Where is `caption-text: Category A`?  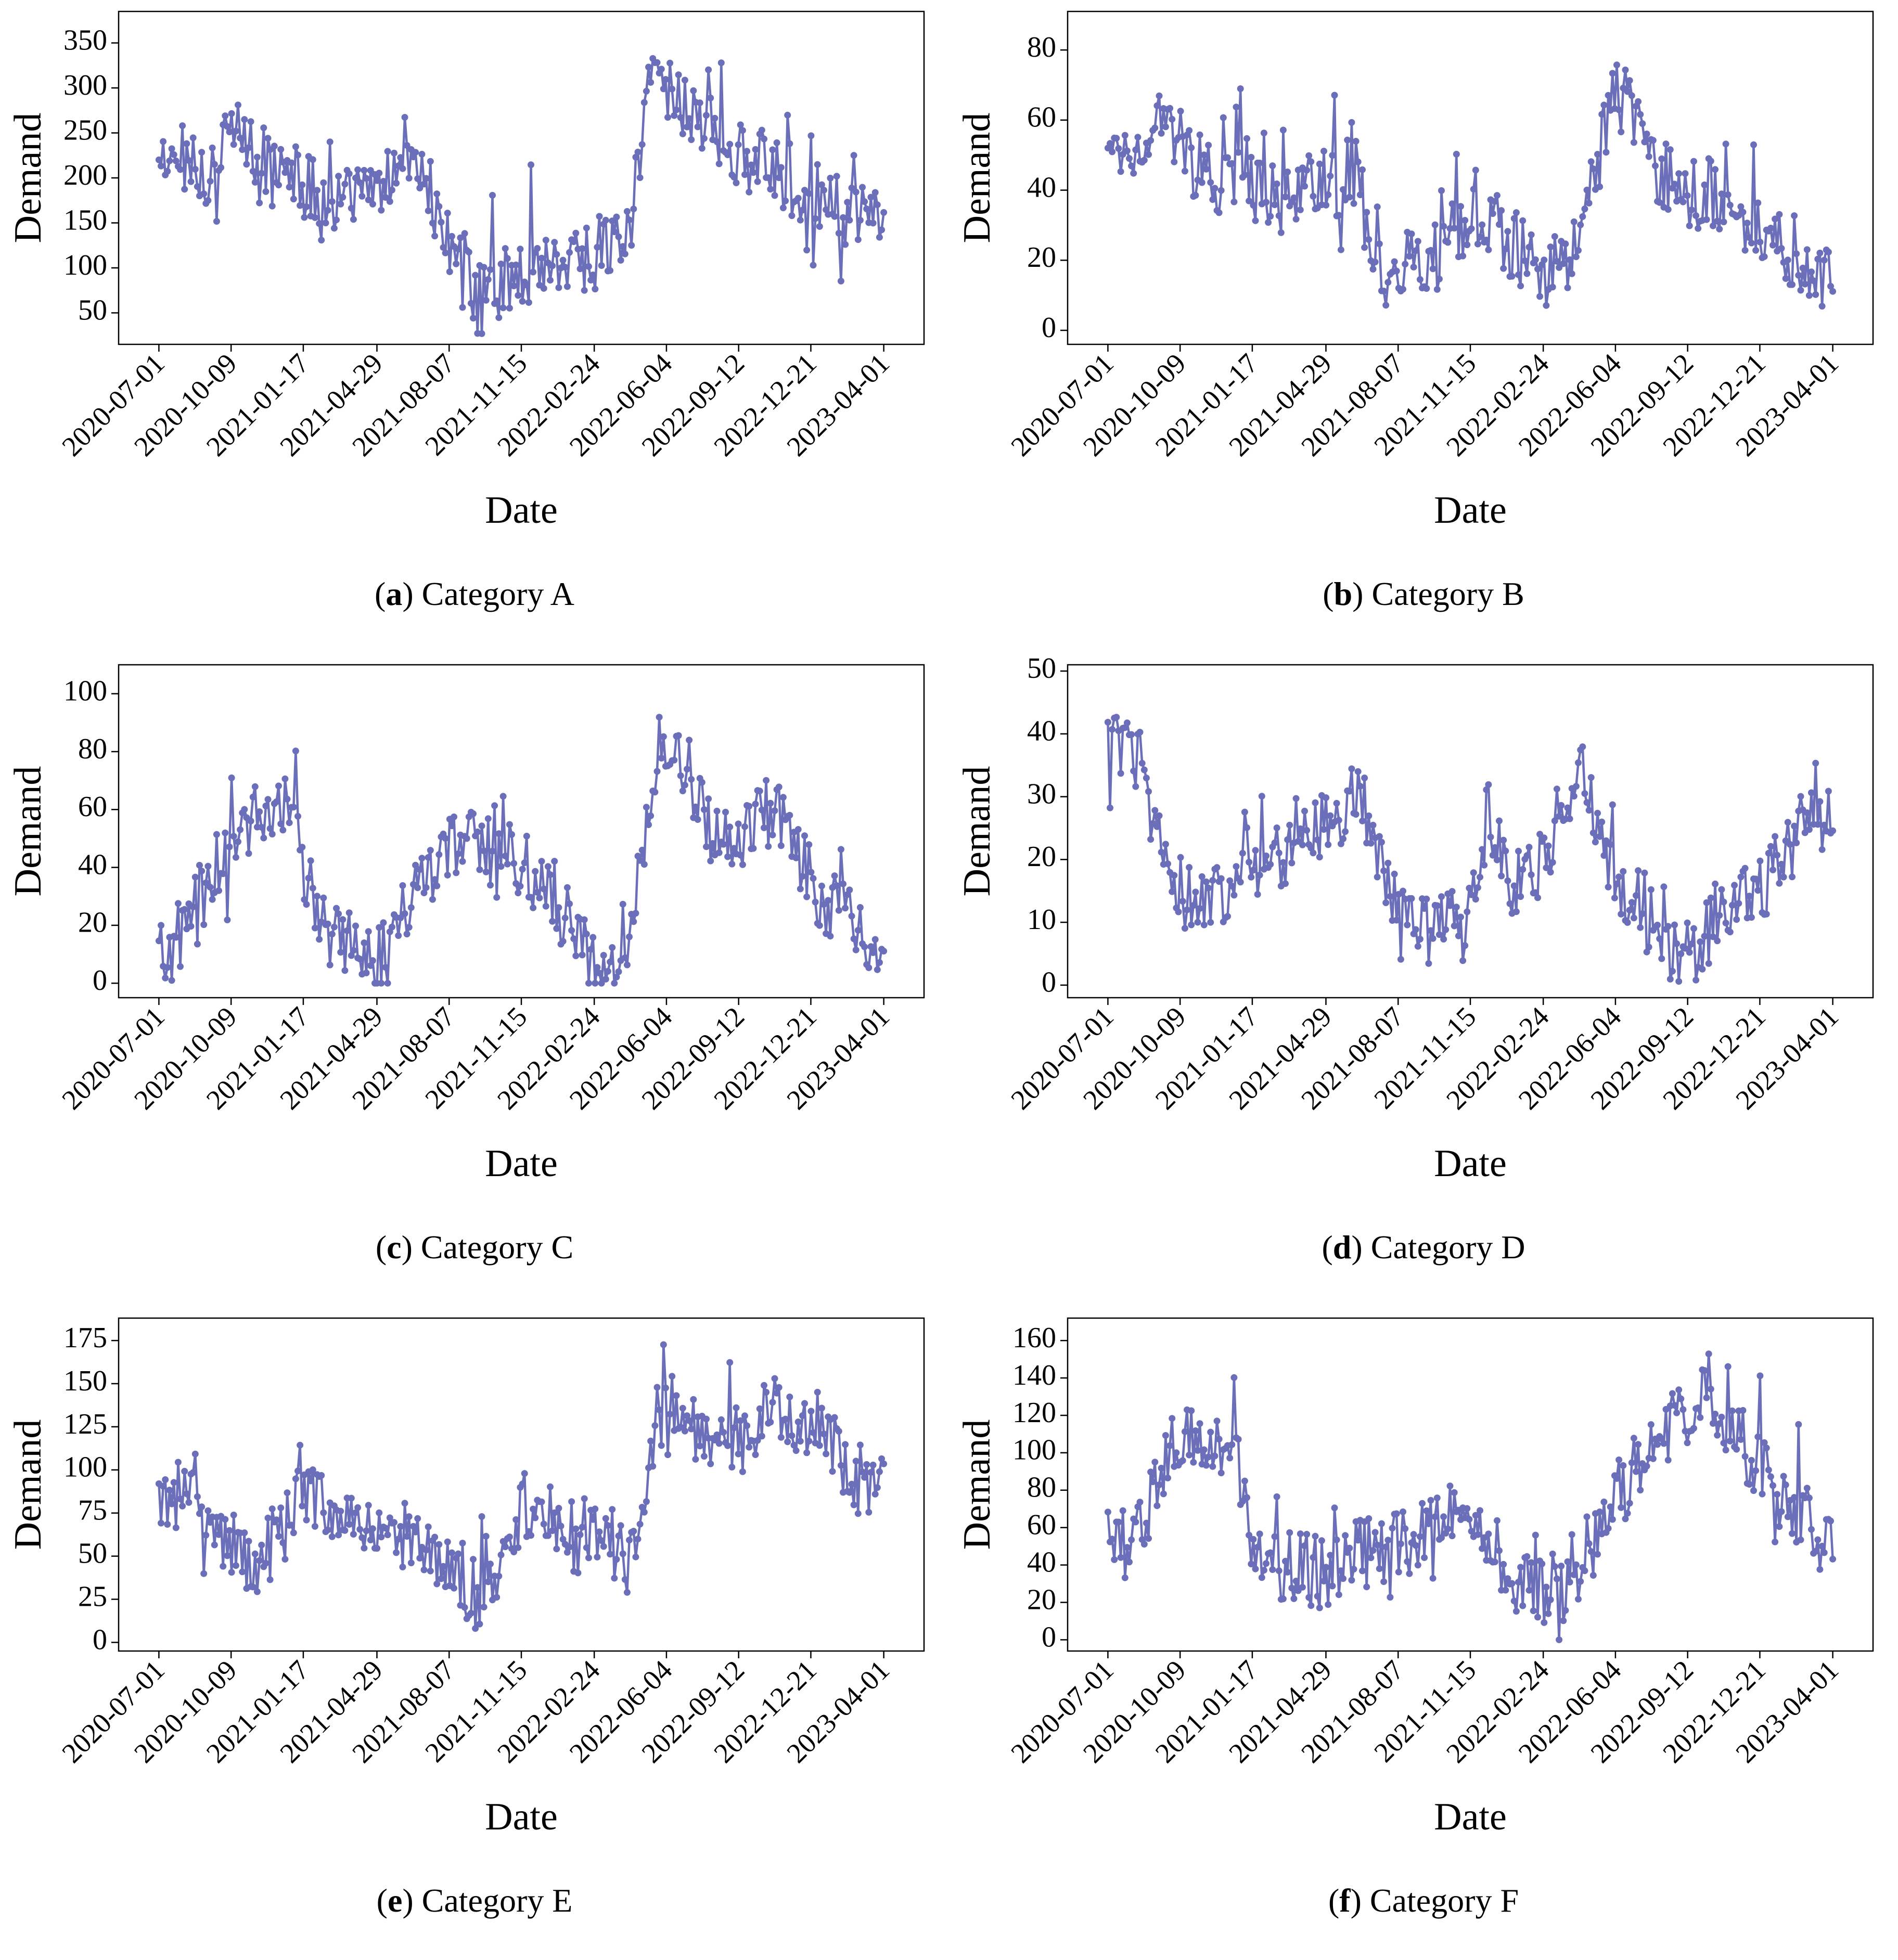
caption-text: Category A is located at coordinates (498, 593).